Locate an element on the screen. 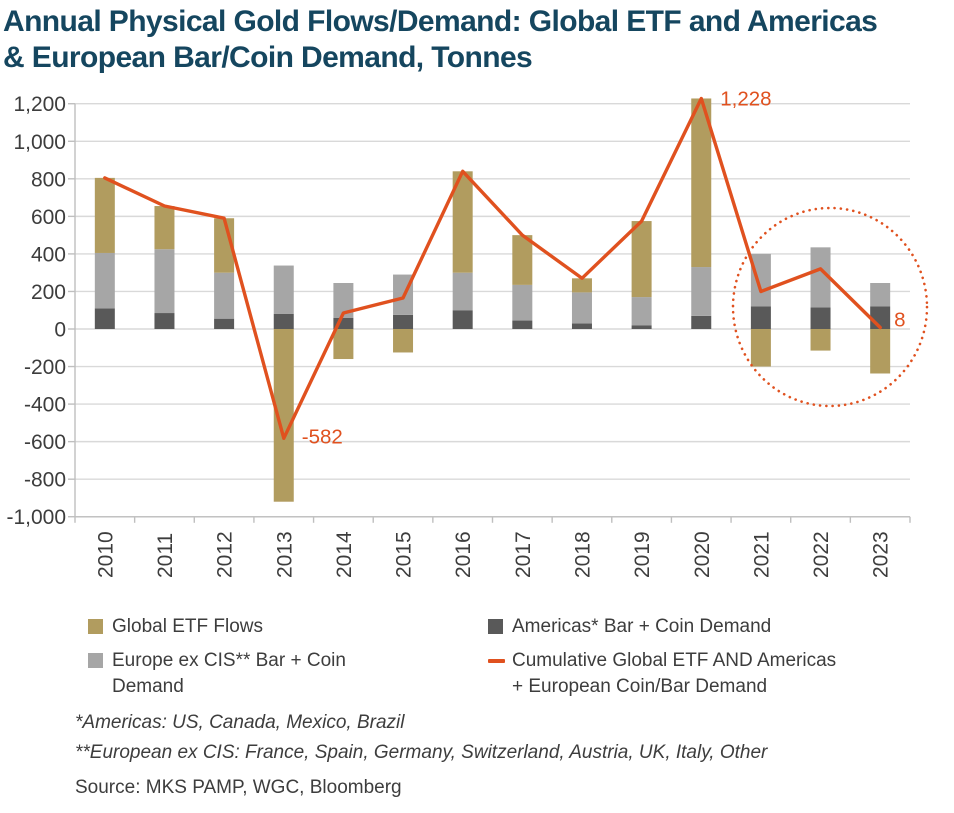 The width and height of the screenshot is (954, 813). footnote-americas: *Americas: US, Canada, Mexico, Brazil is located at coordinates (240, 722).